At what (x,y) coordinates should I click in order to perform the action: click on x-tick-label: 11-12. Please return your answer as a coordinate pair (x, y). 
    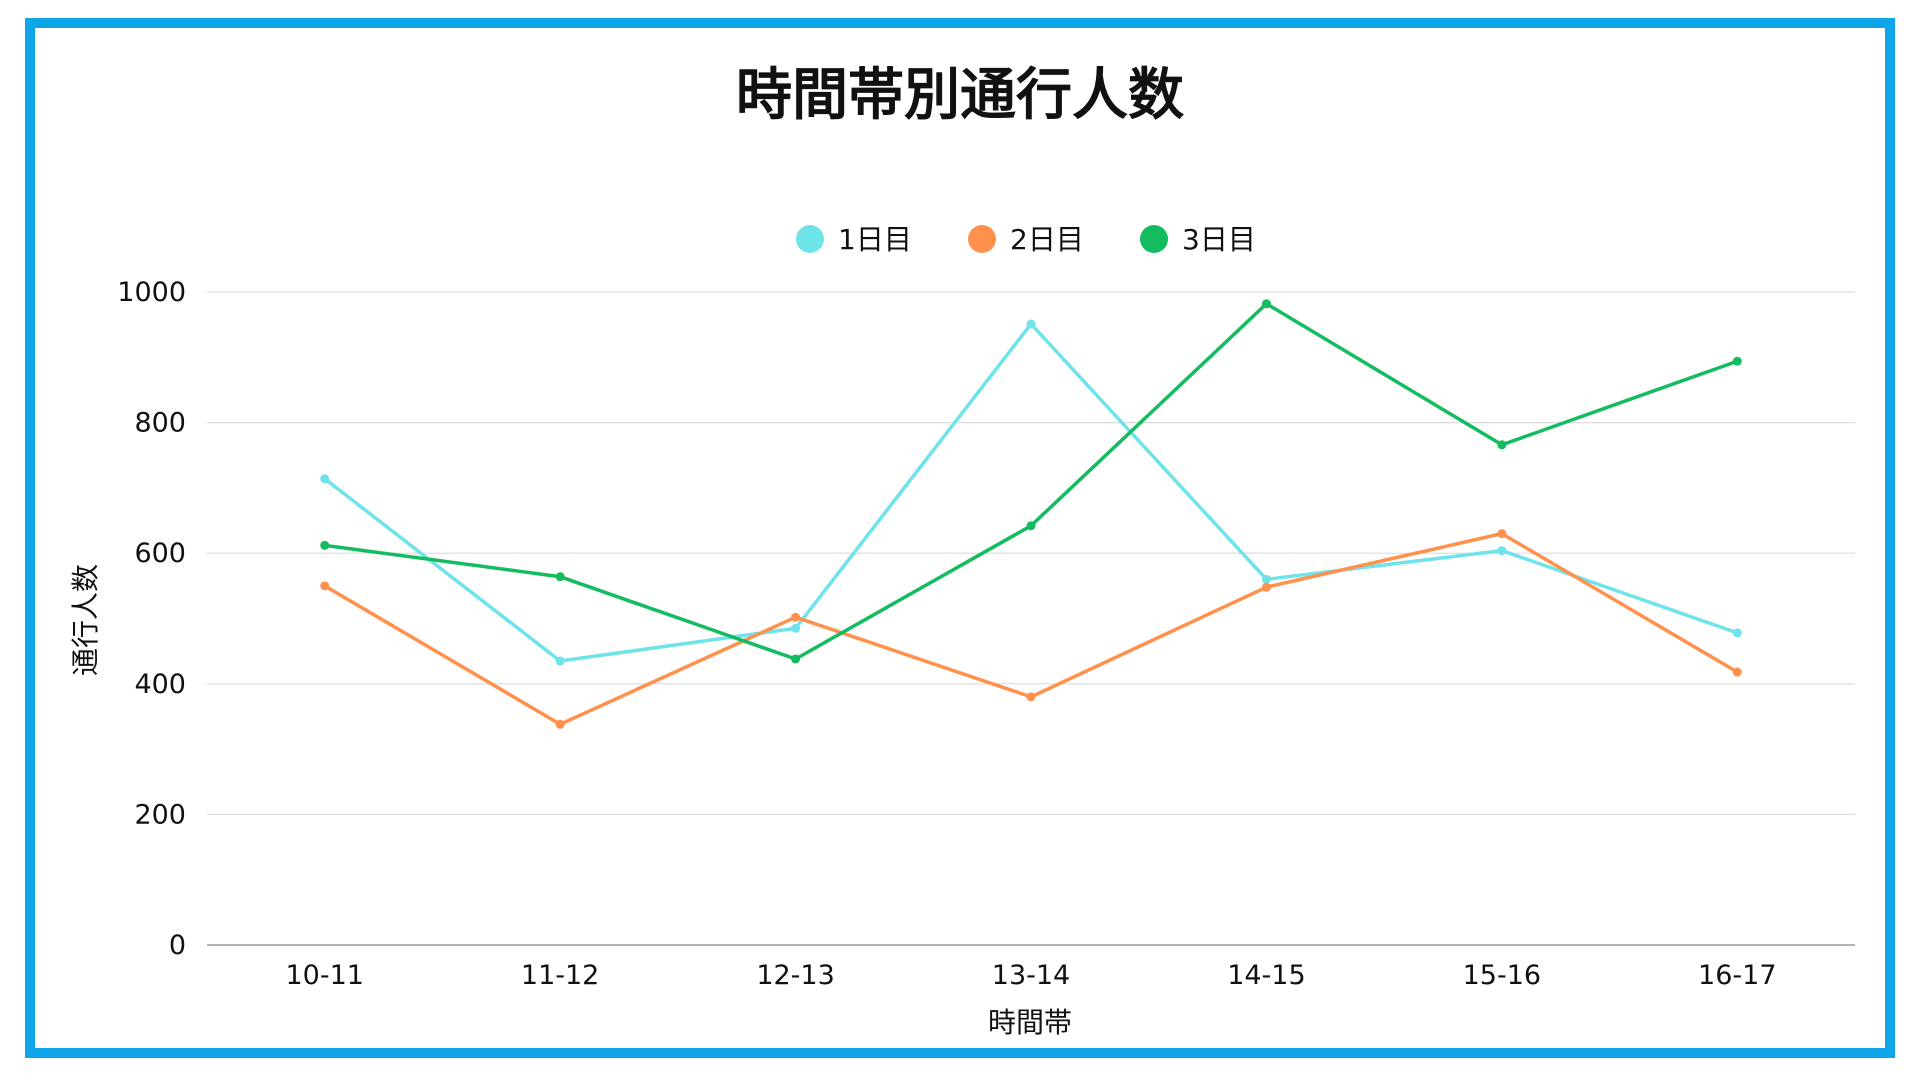
    Looking at the image, I should click on (560, 975).